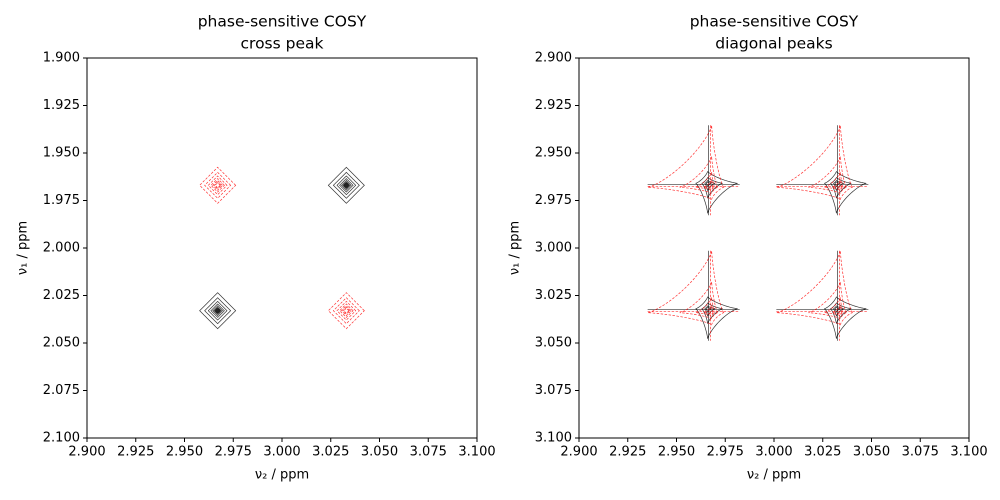 Image resolution: width=1000 pixels, height=500 pixels. I want to click on y-tick-label: 3.100, so click(553, 438).